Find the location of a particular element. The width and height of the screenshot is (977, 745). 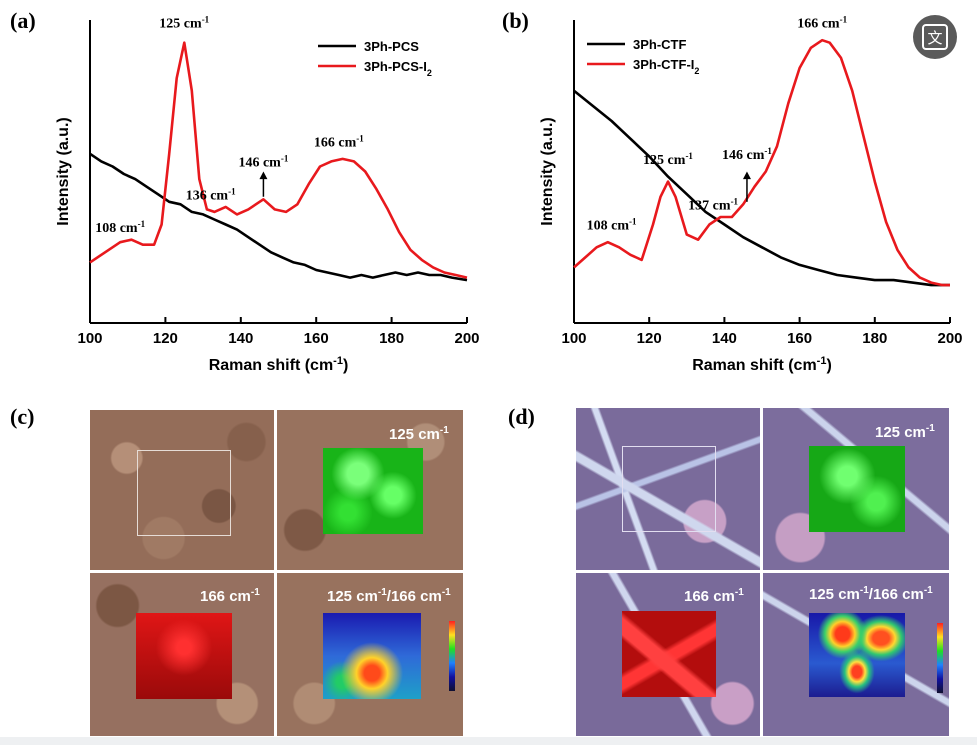

map-tile-d-ratio: 125 cm-1/166 cm-1 is located at coordinates (856, 654).